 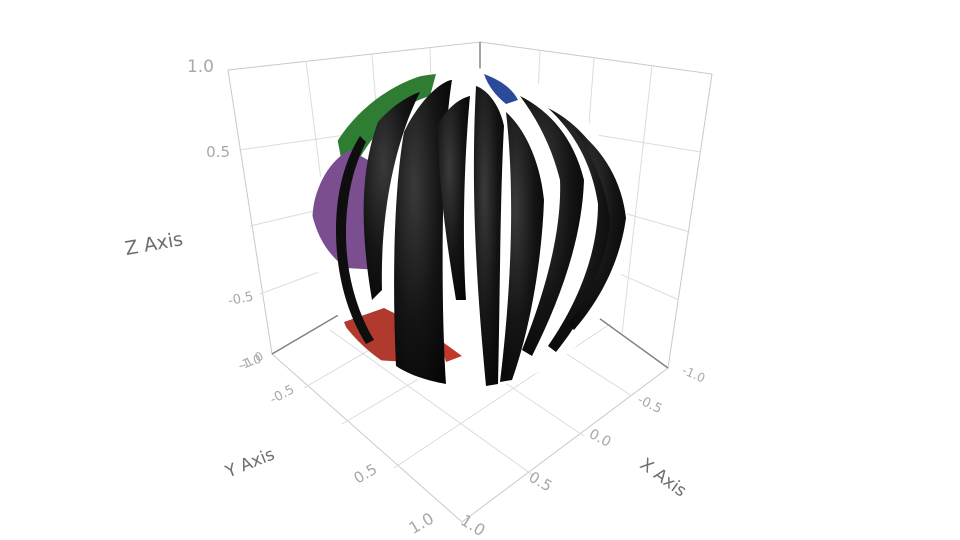 What do you see at coordinates (454, 198) in the screenshot?
I see `band-center-left` at bounding box center [454, 198].